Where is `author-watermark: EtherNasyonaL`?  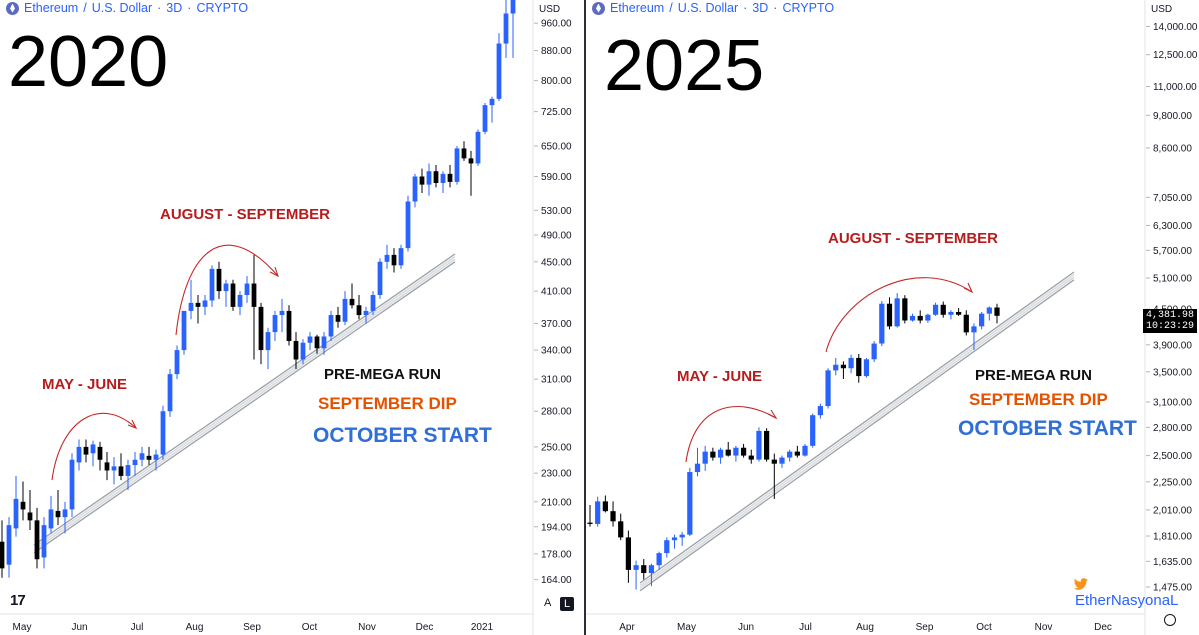 author-watermark: EtherNasyonaL is located at coordinates (1127, 600).